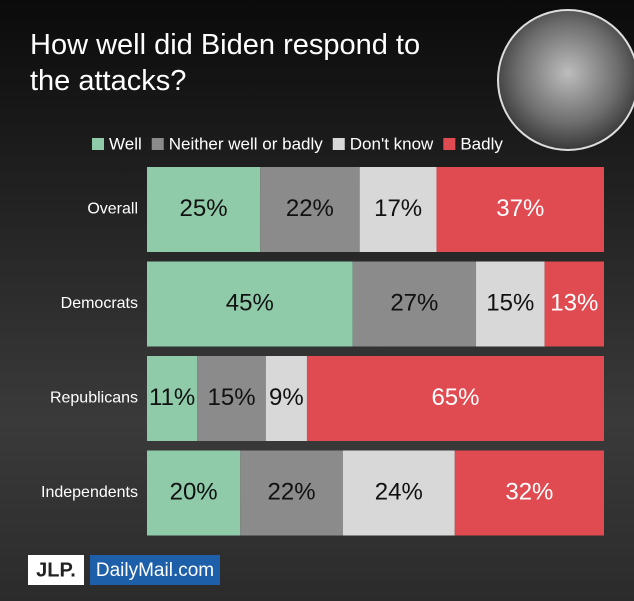 The image size is (634, 601). What do you see at coordinates (392, 143) in the screenshot?
I see `legend-label: Don't know` at bounding box center [392, 143].